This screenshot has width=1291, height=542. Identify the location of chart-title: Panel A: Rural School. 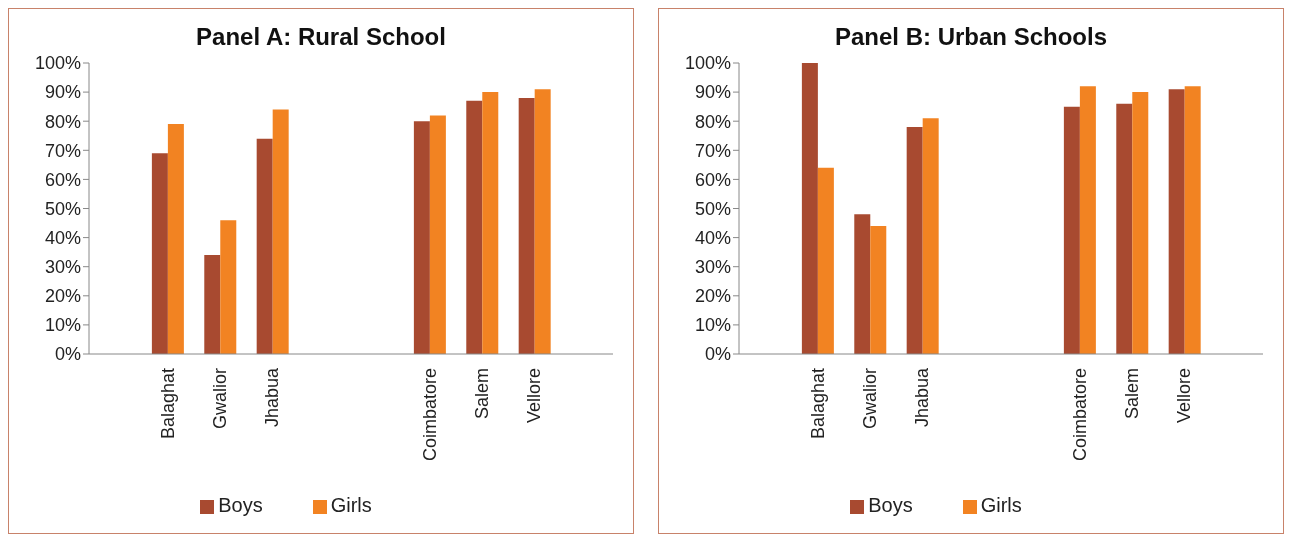
(321, 37).